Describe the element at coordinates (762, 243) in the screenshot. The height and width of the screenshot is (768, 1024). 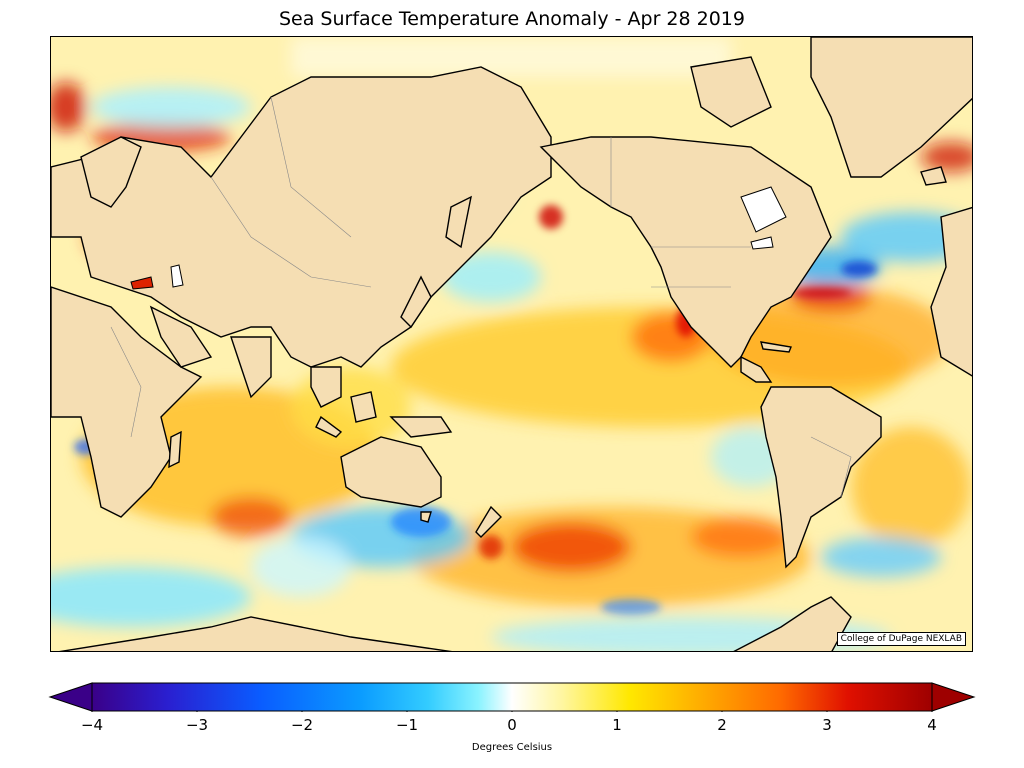
I see `great-lakes` at that location.